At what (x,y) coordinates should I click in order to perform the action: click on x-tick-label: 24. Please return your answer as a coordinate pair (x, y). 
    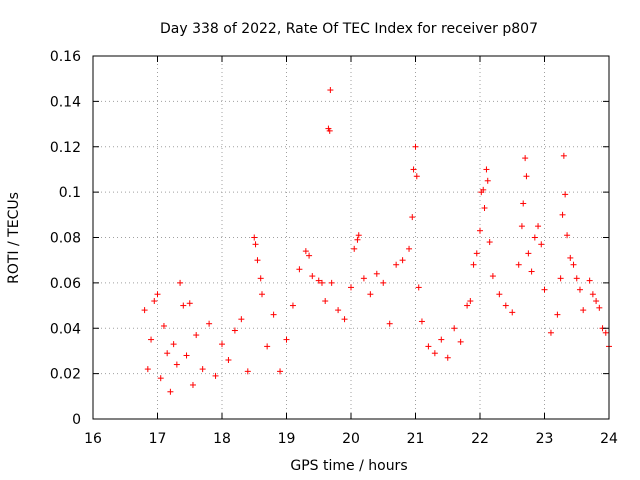
    Looking at the image, I should click on (609, 439).